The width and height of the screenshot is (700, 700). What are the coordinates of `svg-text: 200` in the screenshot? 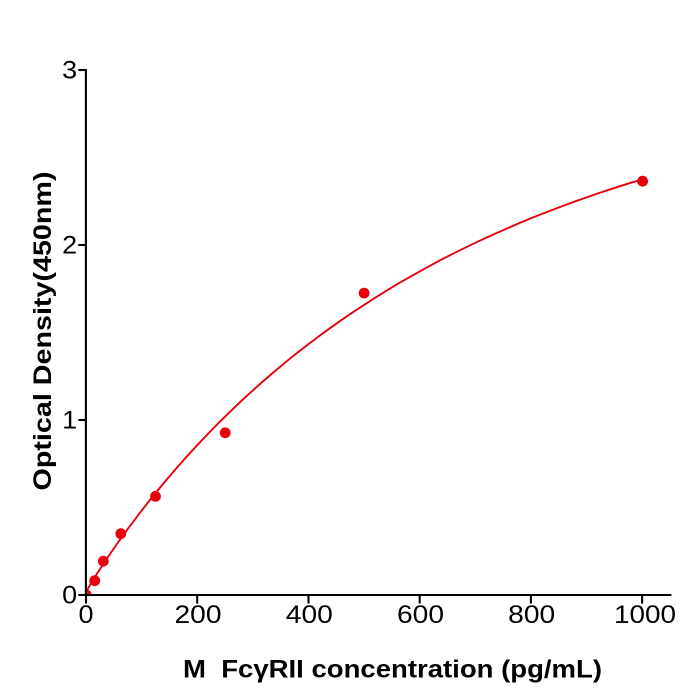 It's located at (198, 615).